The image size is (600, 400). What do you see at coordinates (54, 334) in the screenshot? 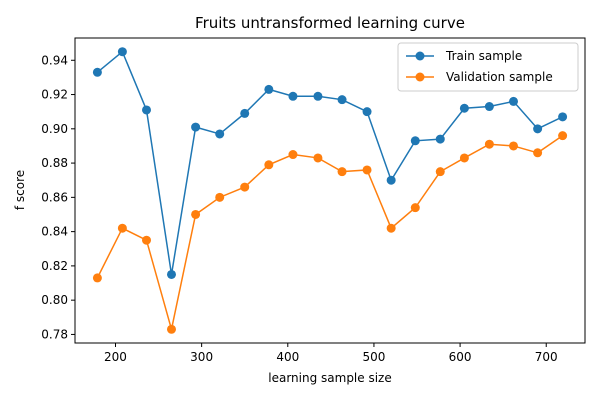
I see `y-tick-label: 0.78` at bounding box center [54, 334].